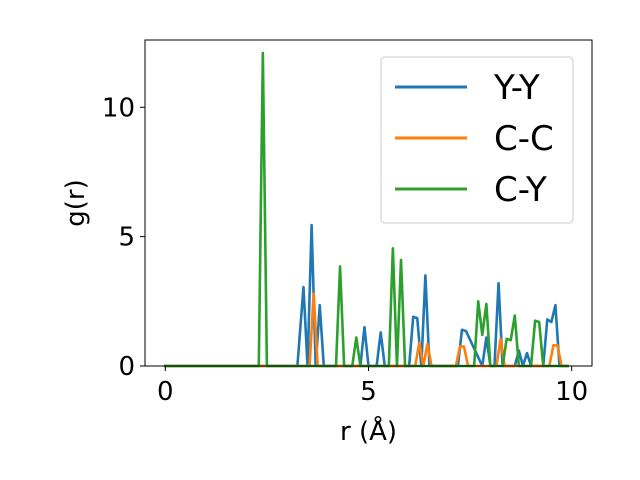  Describe the element at coordinates (368, 431) in the screenshot. I see `x-axis-label: r (Å)` at that location.